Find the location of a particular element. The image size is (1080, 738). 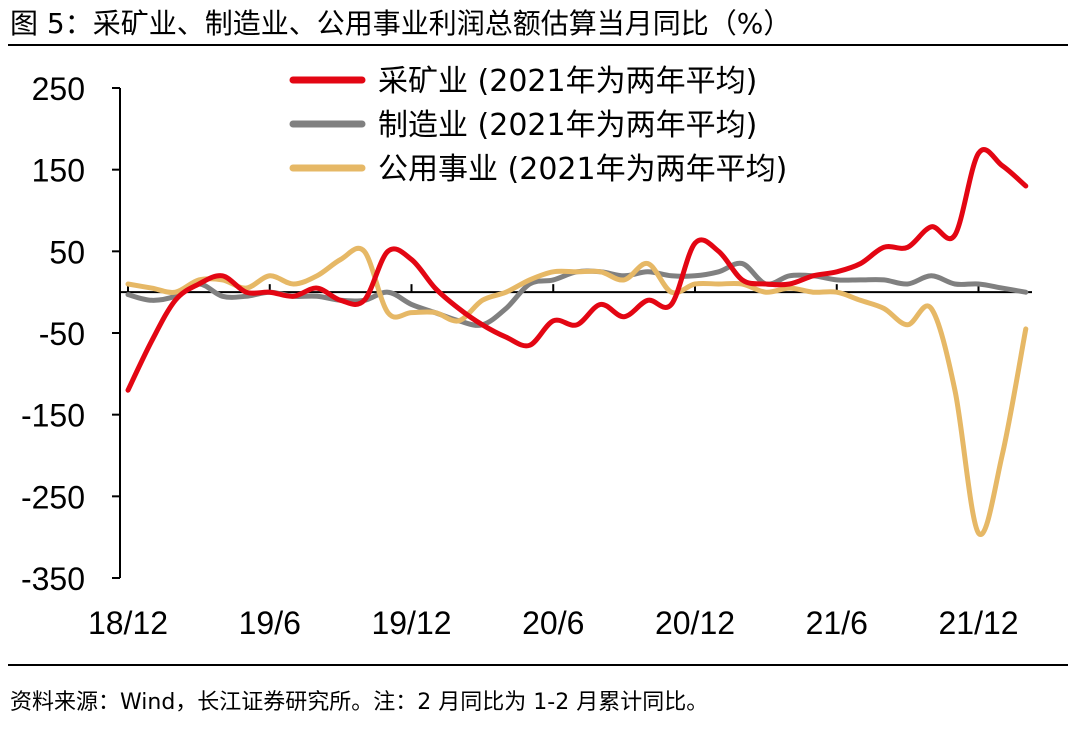

title-rule is located at coordinates (538, 45).